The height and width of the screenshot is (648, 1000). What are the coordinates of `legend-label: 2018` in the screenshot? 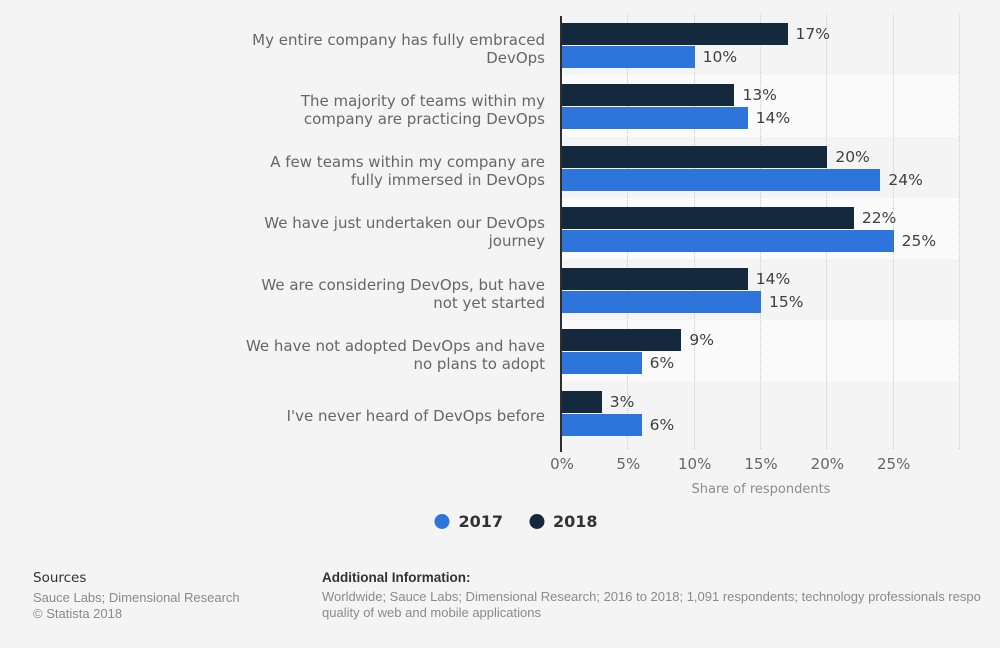 It's located at (575, 521).